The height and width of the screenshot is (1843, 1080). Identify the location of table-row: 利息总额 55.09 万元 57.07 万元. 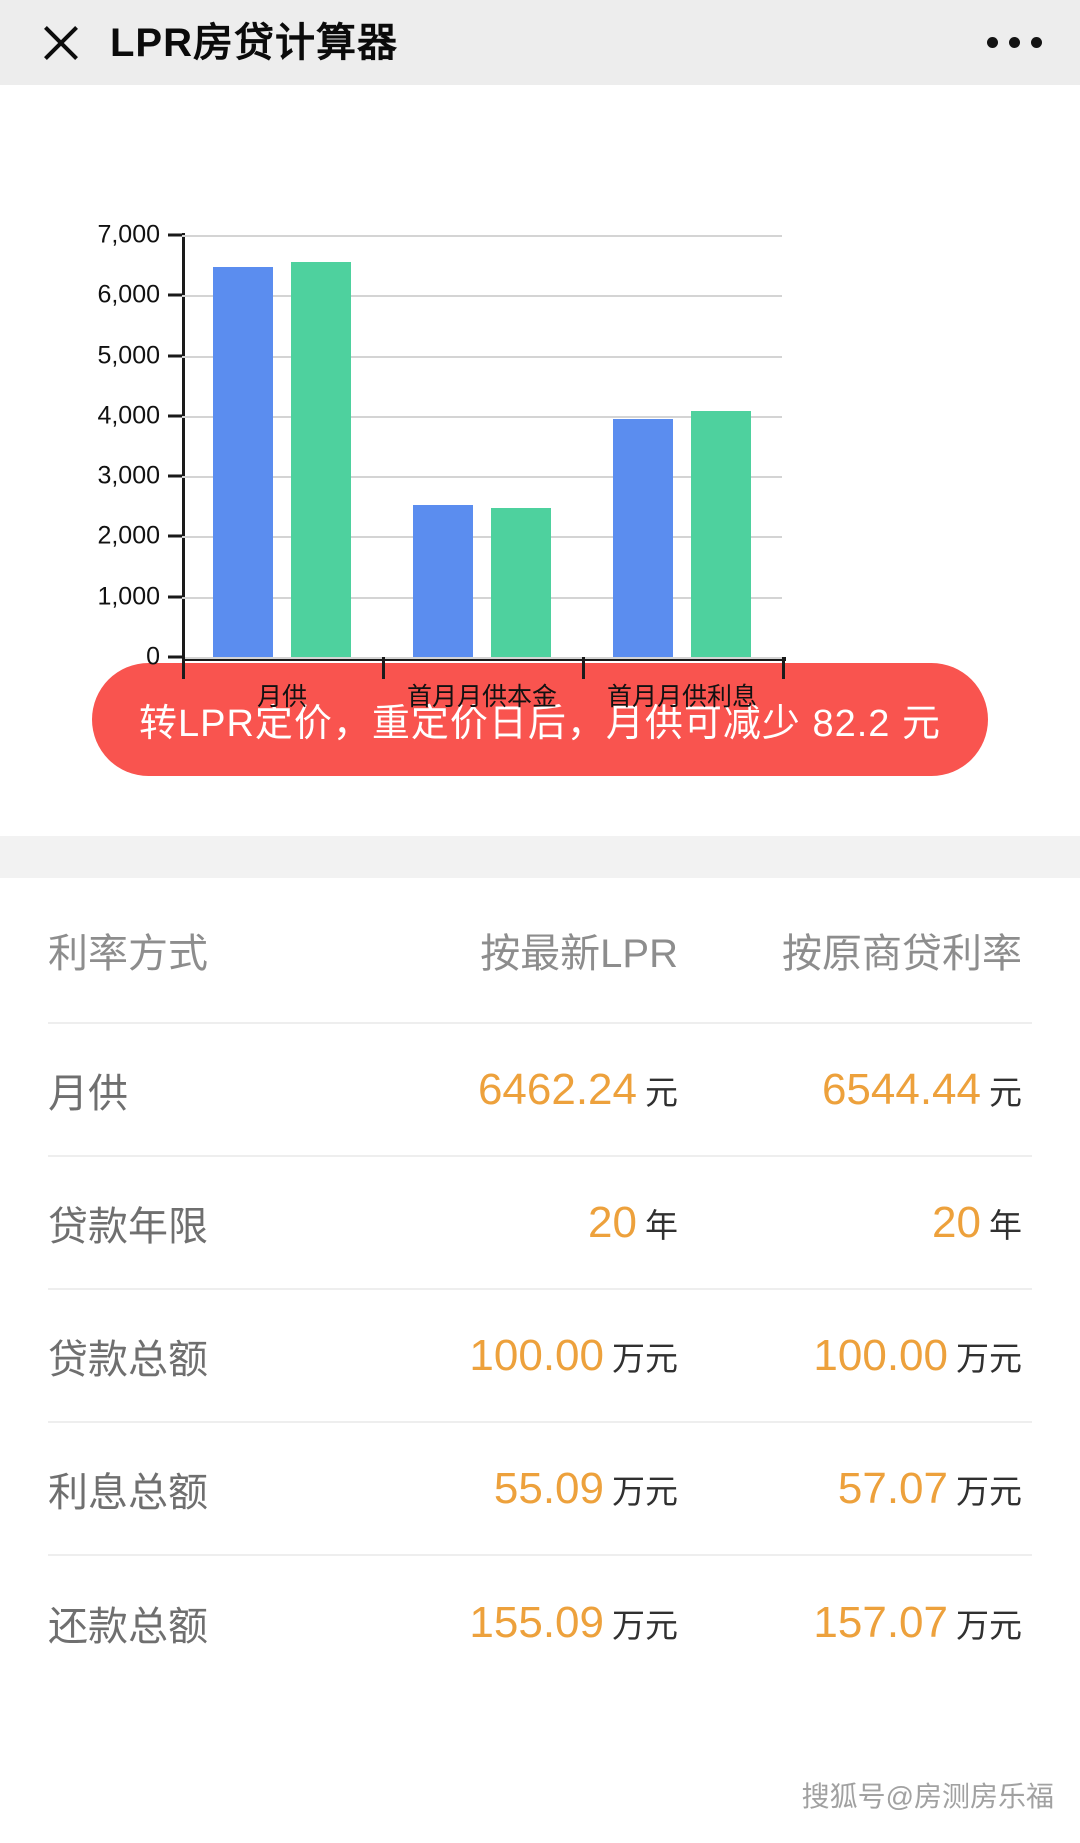
(540, 1489).